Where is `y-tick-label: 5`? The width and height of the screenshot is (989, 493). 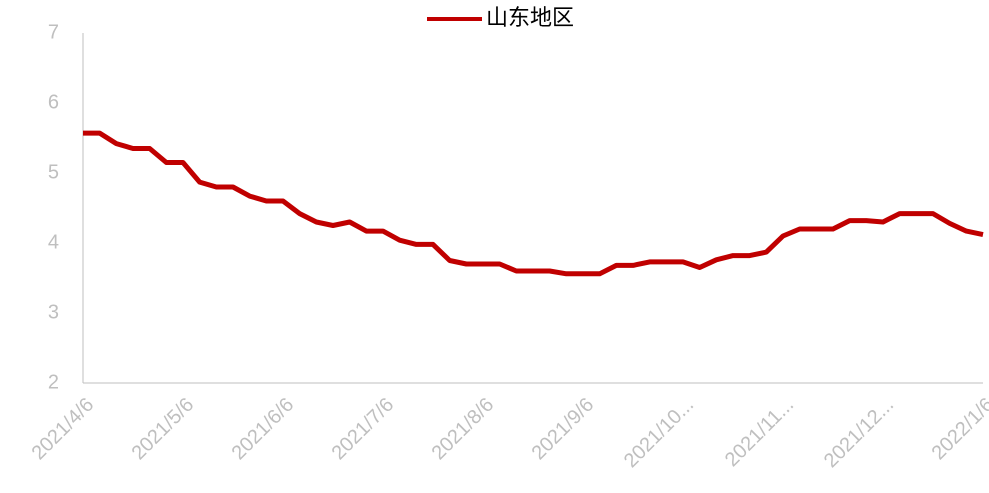
y-tick-label: 5 is located at coordinates (53, 172).